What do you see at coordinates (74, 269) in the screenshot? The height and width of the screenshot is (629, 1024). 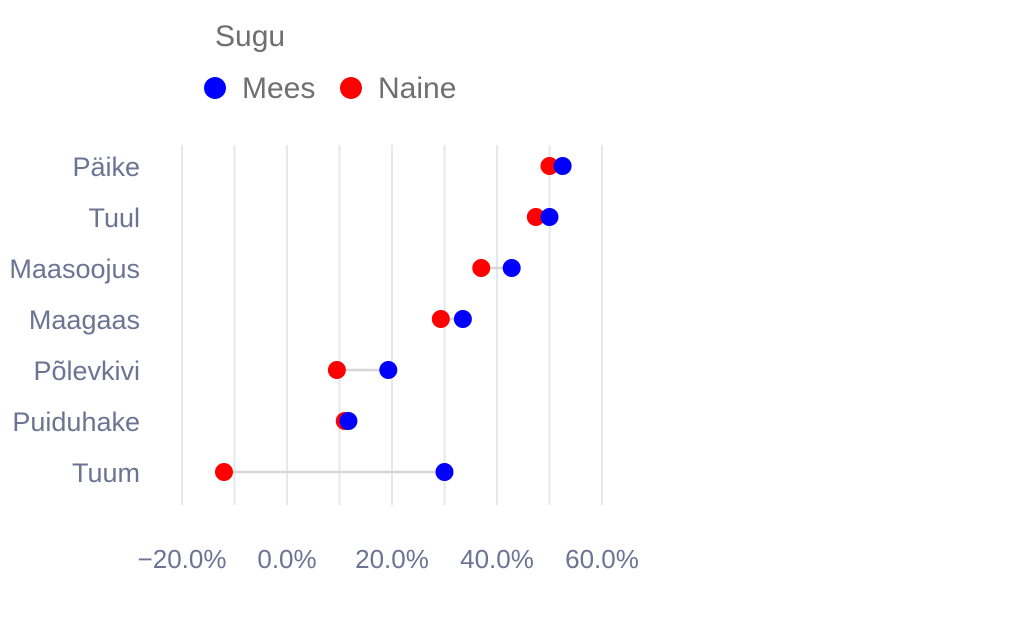 I see `category-label: Maasoojus` at bounding box center [74, 269].